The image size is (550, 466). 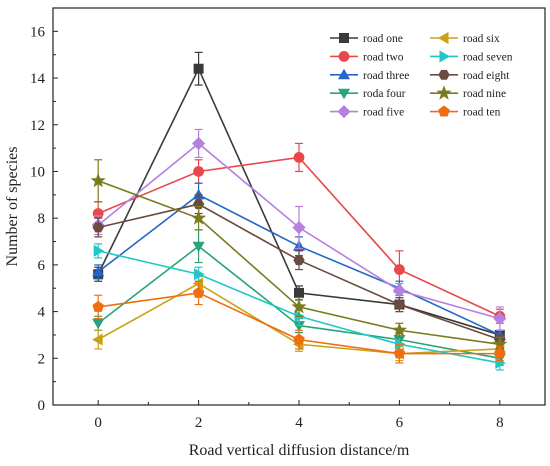 What do you see at coordinates (500, 423) in the screenshot?
I see `x-tick-label: 8` at bounding box center [500, 423].